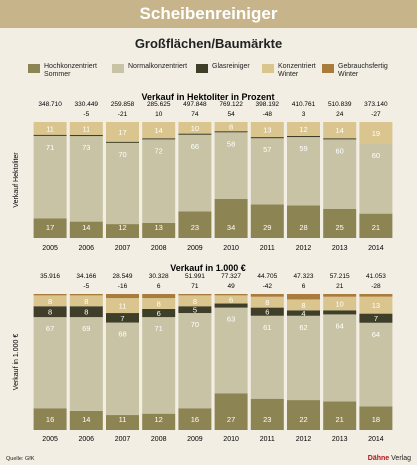 The image size is (417, 465). Describe the element at coordinates (50, 328) in the screenshot. I see `bar-data-label: 67` at that location.